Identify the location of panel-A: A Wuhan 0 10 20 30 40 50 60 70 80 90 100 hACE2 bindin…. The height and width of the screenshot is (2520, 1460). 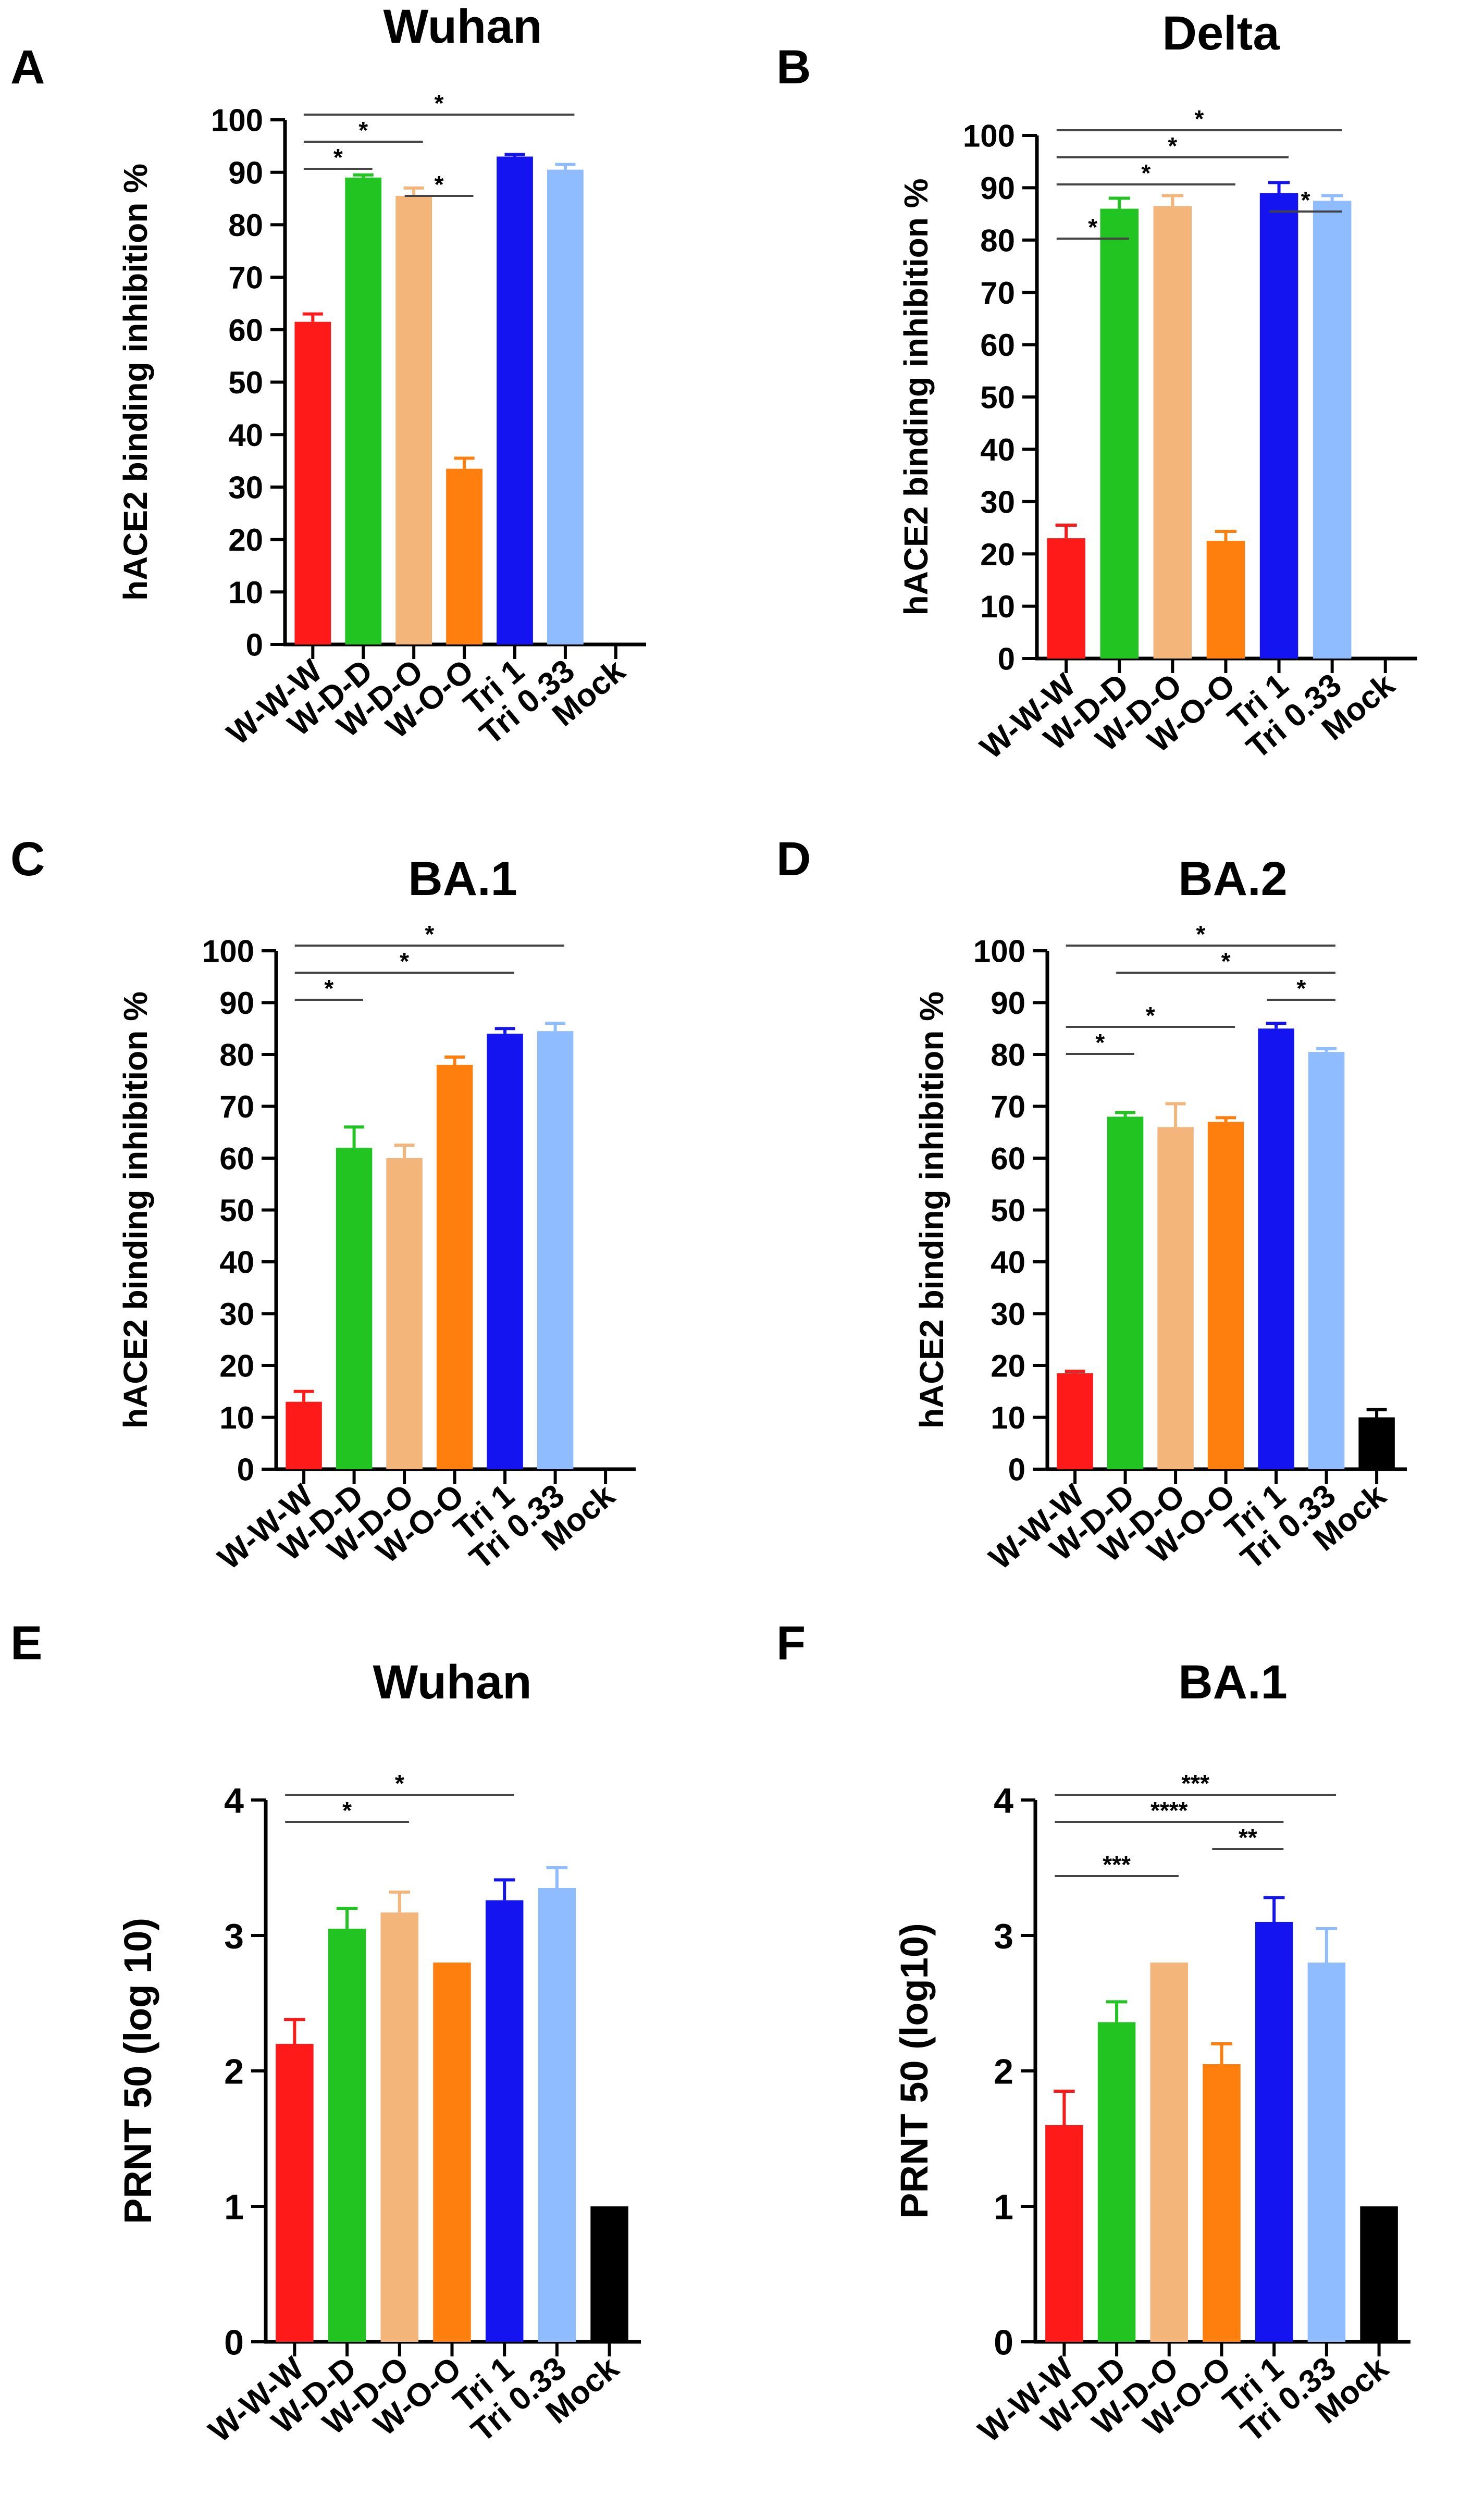
(328, 376).